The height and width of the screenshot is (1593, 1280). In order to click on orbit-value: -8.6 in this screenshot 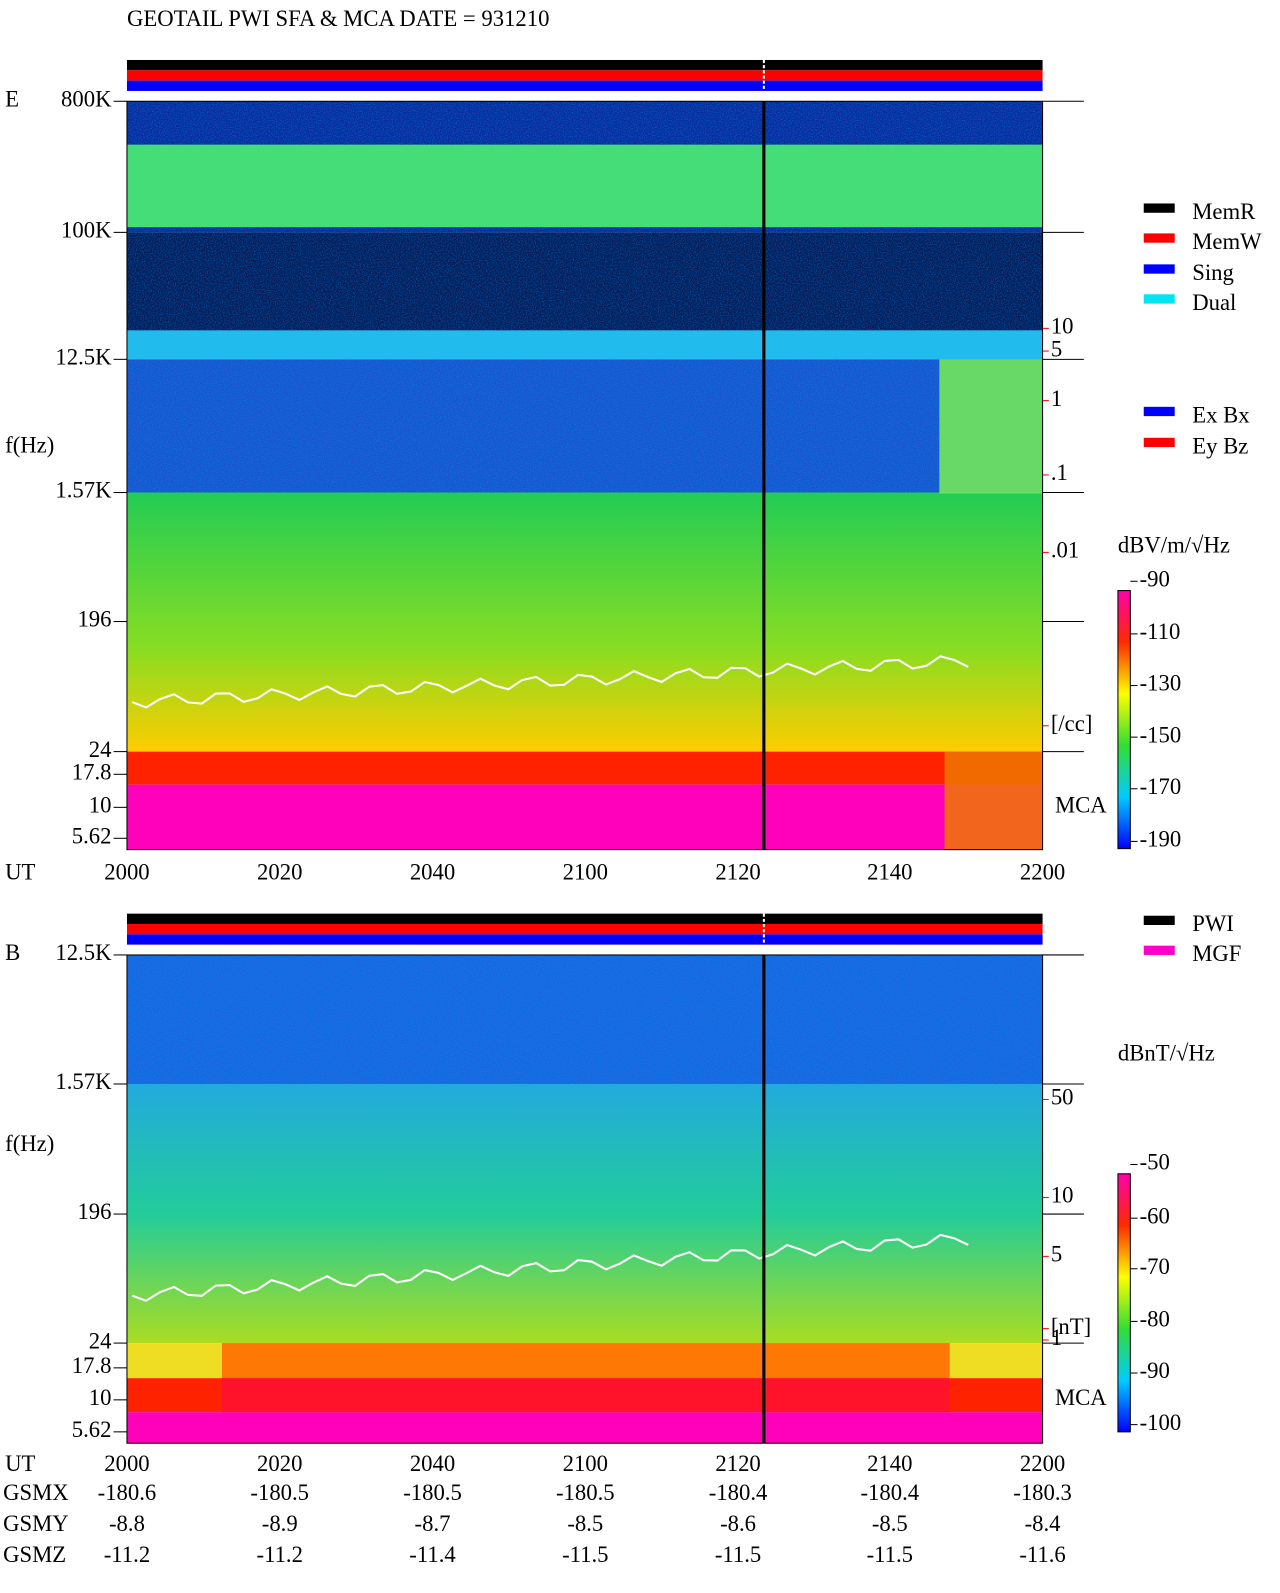, I will do `click(738, 1523)`.